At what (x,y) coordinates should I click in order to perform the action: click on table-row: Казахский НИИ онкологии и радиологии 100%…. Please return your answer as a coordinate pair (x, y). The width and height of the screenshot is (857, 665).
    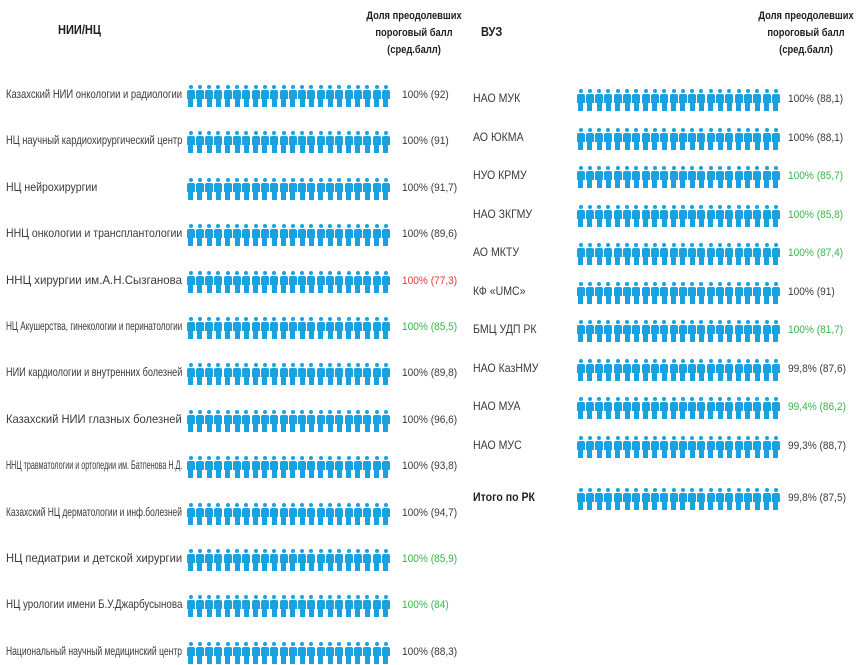
    Looking at the image, I should click on (241, 95).